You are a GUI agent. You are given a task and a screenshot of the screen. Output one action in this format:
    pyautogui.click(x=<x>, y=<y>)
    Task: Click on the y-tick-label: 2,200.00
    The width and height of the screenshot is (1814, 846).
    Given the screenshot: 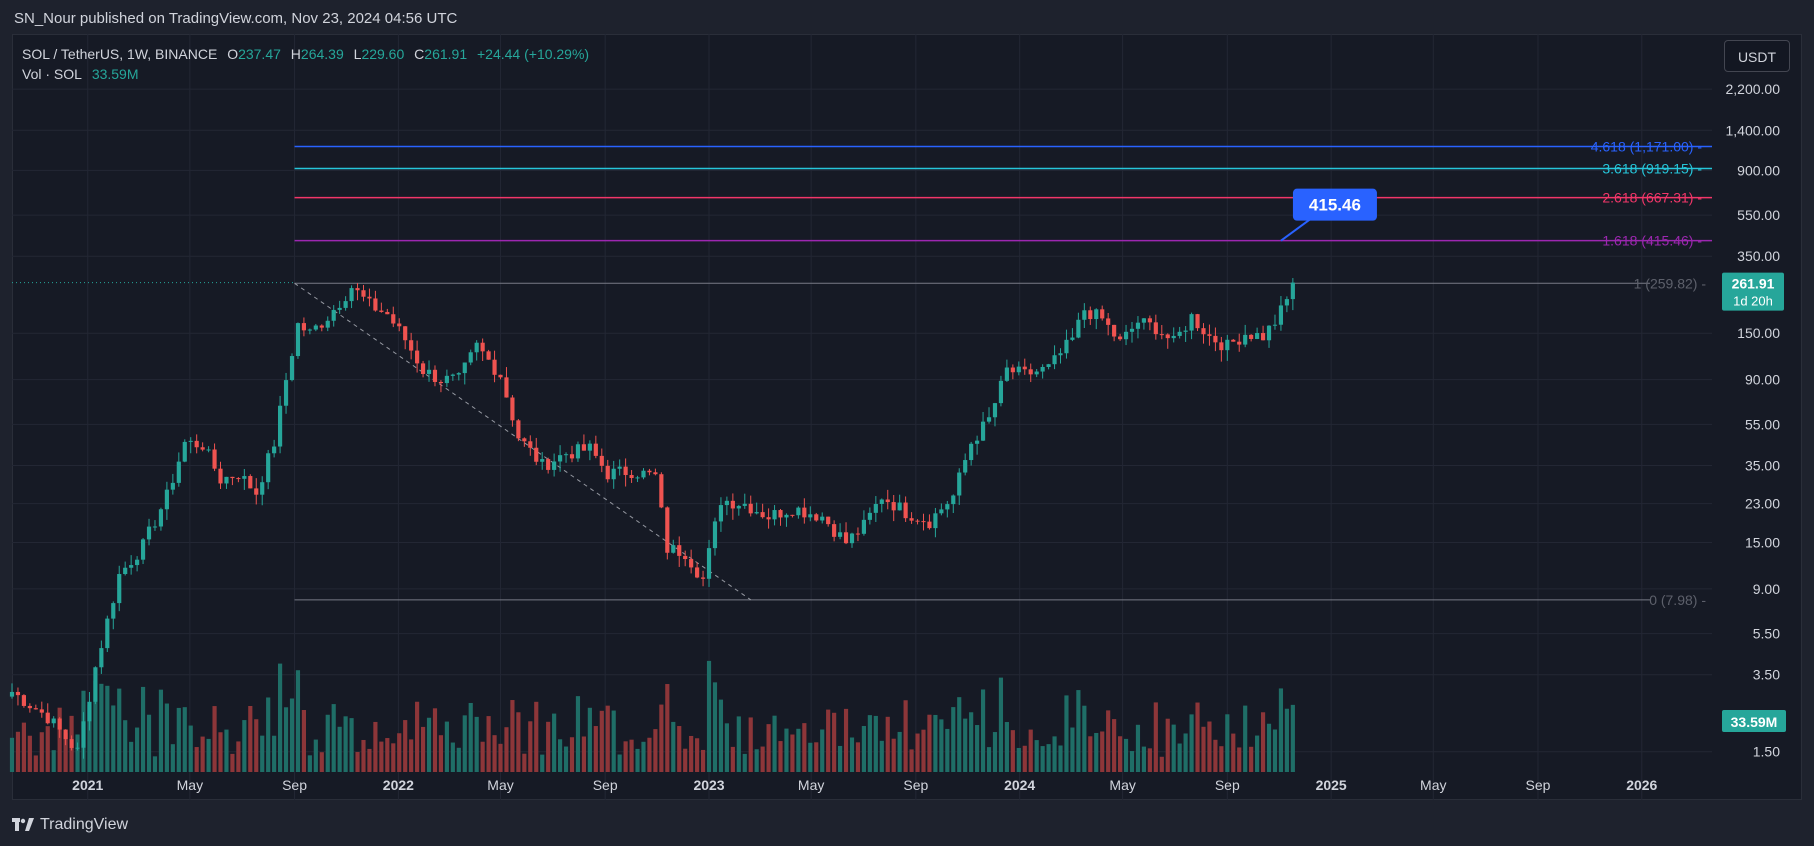 What is the action you would take?
    pyautogui.click(x=1753, y=89)
    